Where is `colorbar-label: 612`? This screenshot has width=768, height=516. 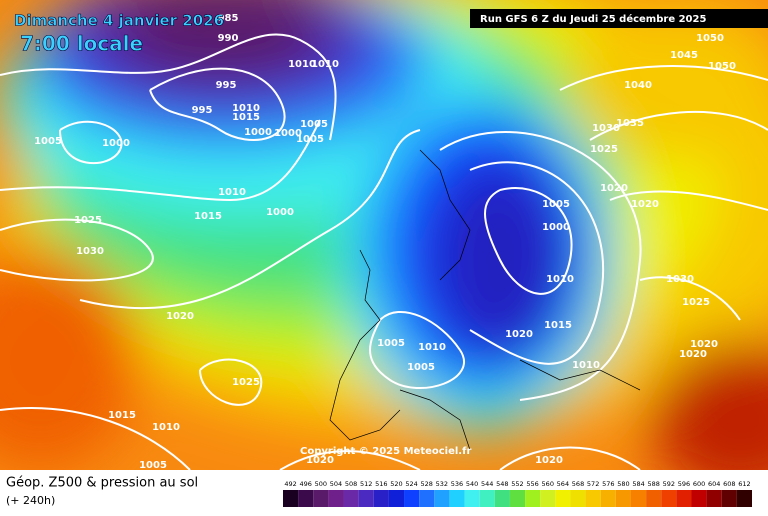 colorbar-label: 612 is located at coordinates (744, 484).